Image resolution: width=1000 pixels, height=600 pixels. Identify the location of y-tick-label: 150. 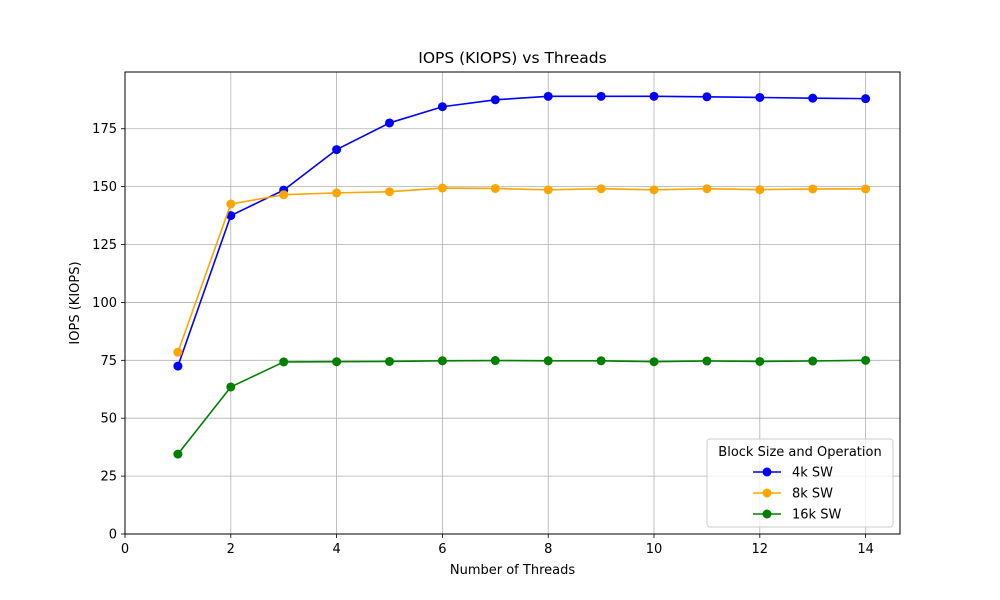
(104, 187).